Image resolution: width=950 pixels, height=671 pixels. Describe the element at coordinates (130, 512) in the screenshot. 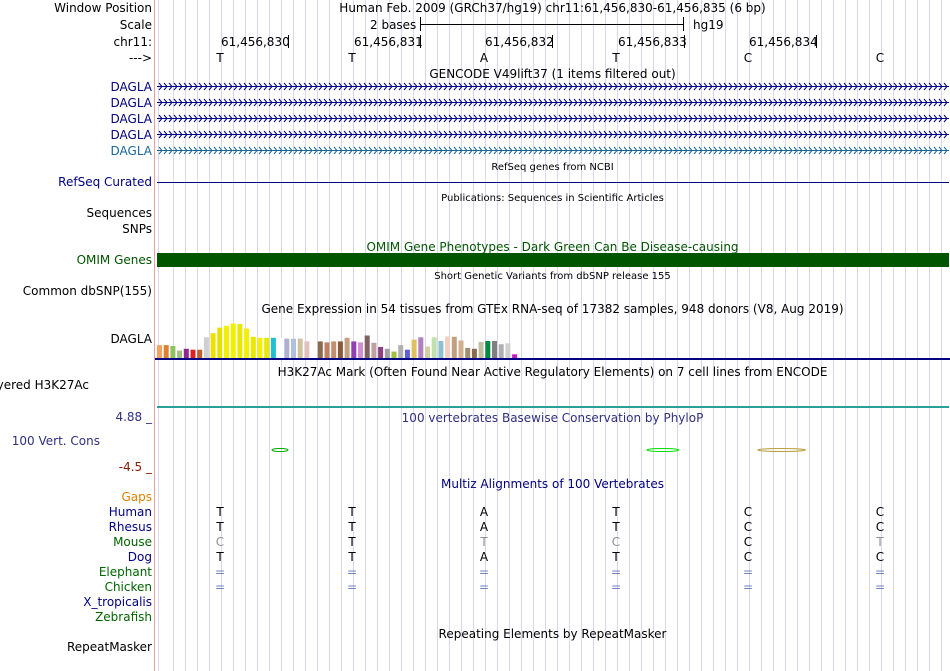

I see `species-label-human: Human` at that location.